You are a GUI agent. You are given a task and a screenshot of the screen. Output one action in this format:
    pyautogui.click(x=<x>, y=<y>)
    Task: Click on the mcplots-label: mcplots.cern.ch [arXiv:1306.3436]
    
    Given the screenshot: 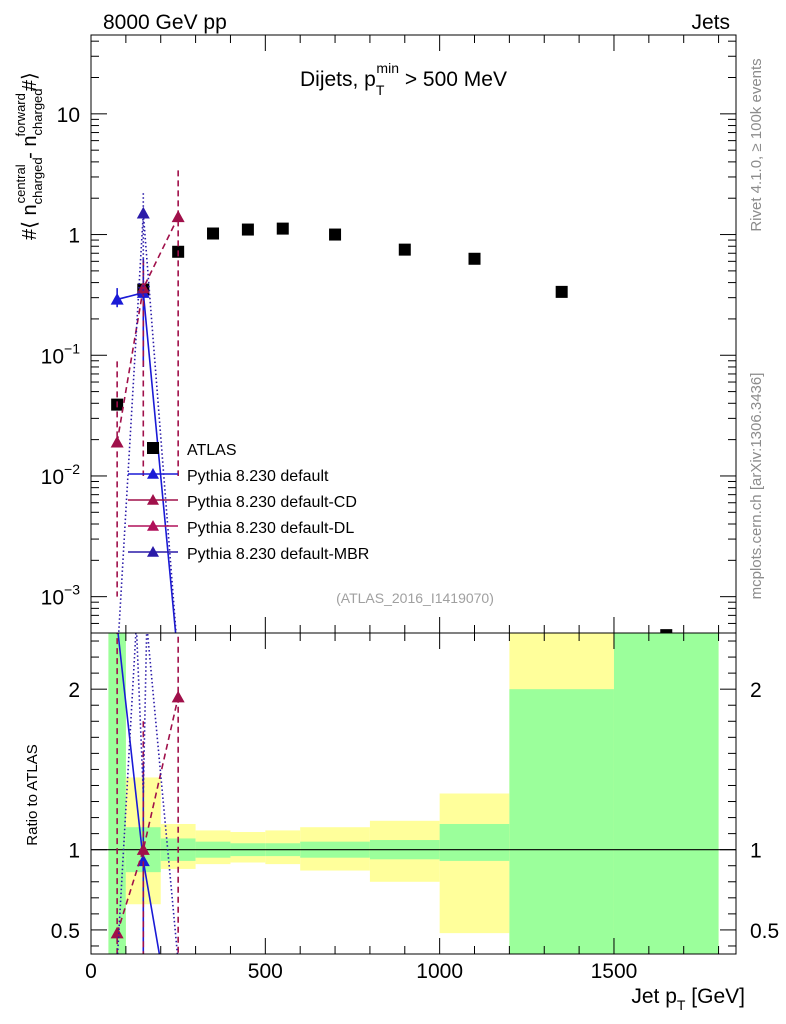 What is the action you would take?
    pyautogui.click(x=756, y=486)
    